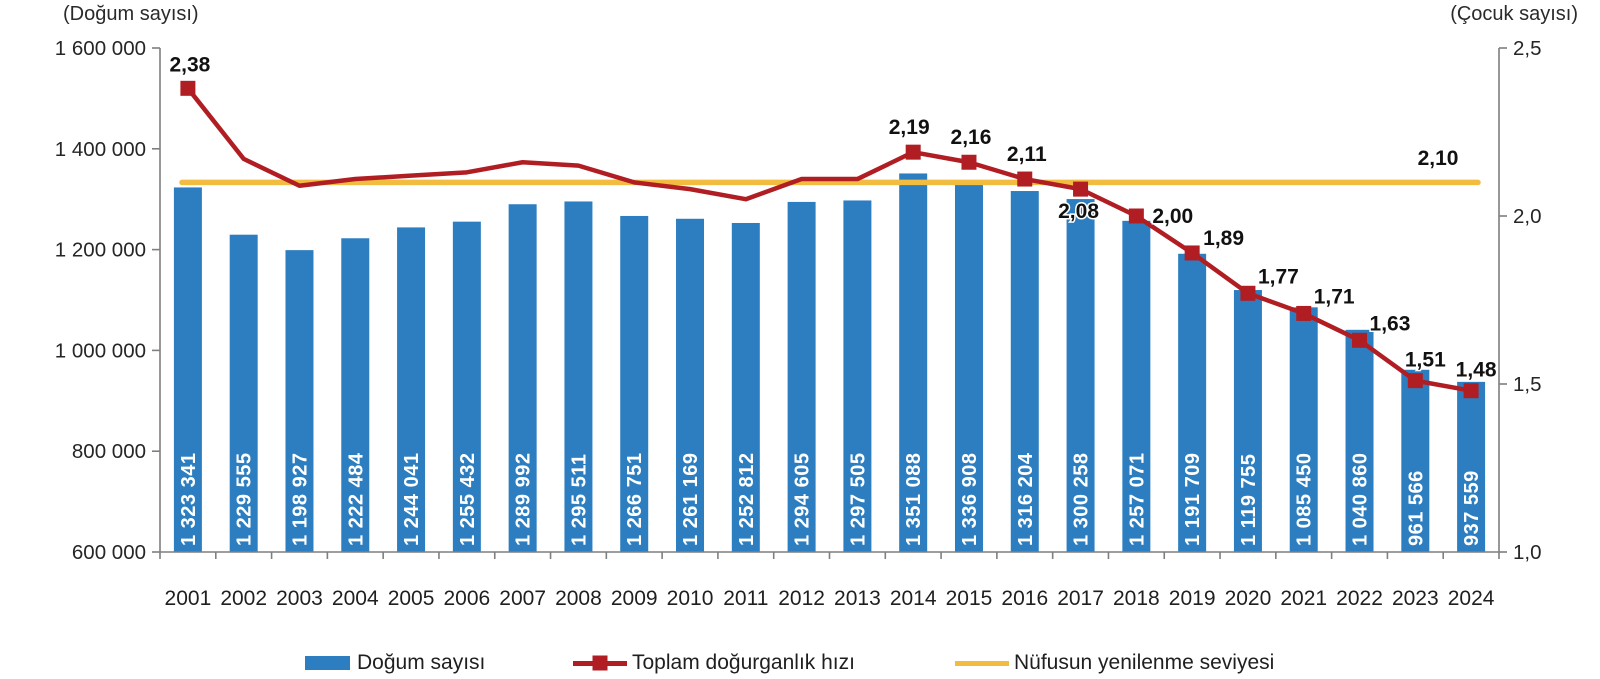  I want to click on x-axis-year-2006: 2006, so click(466, 598).